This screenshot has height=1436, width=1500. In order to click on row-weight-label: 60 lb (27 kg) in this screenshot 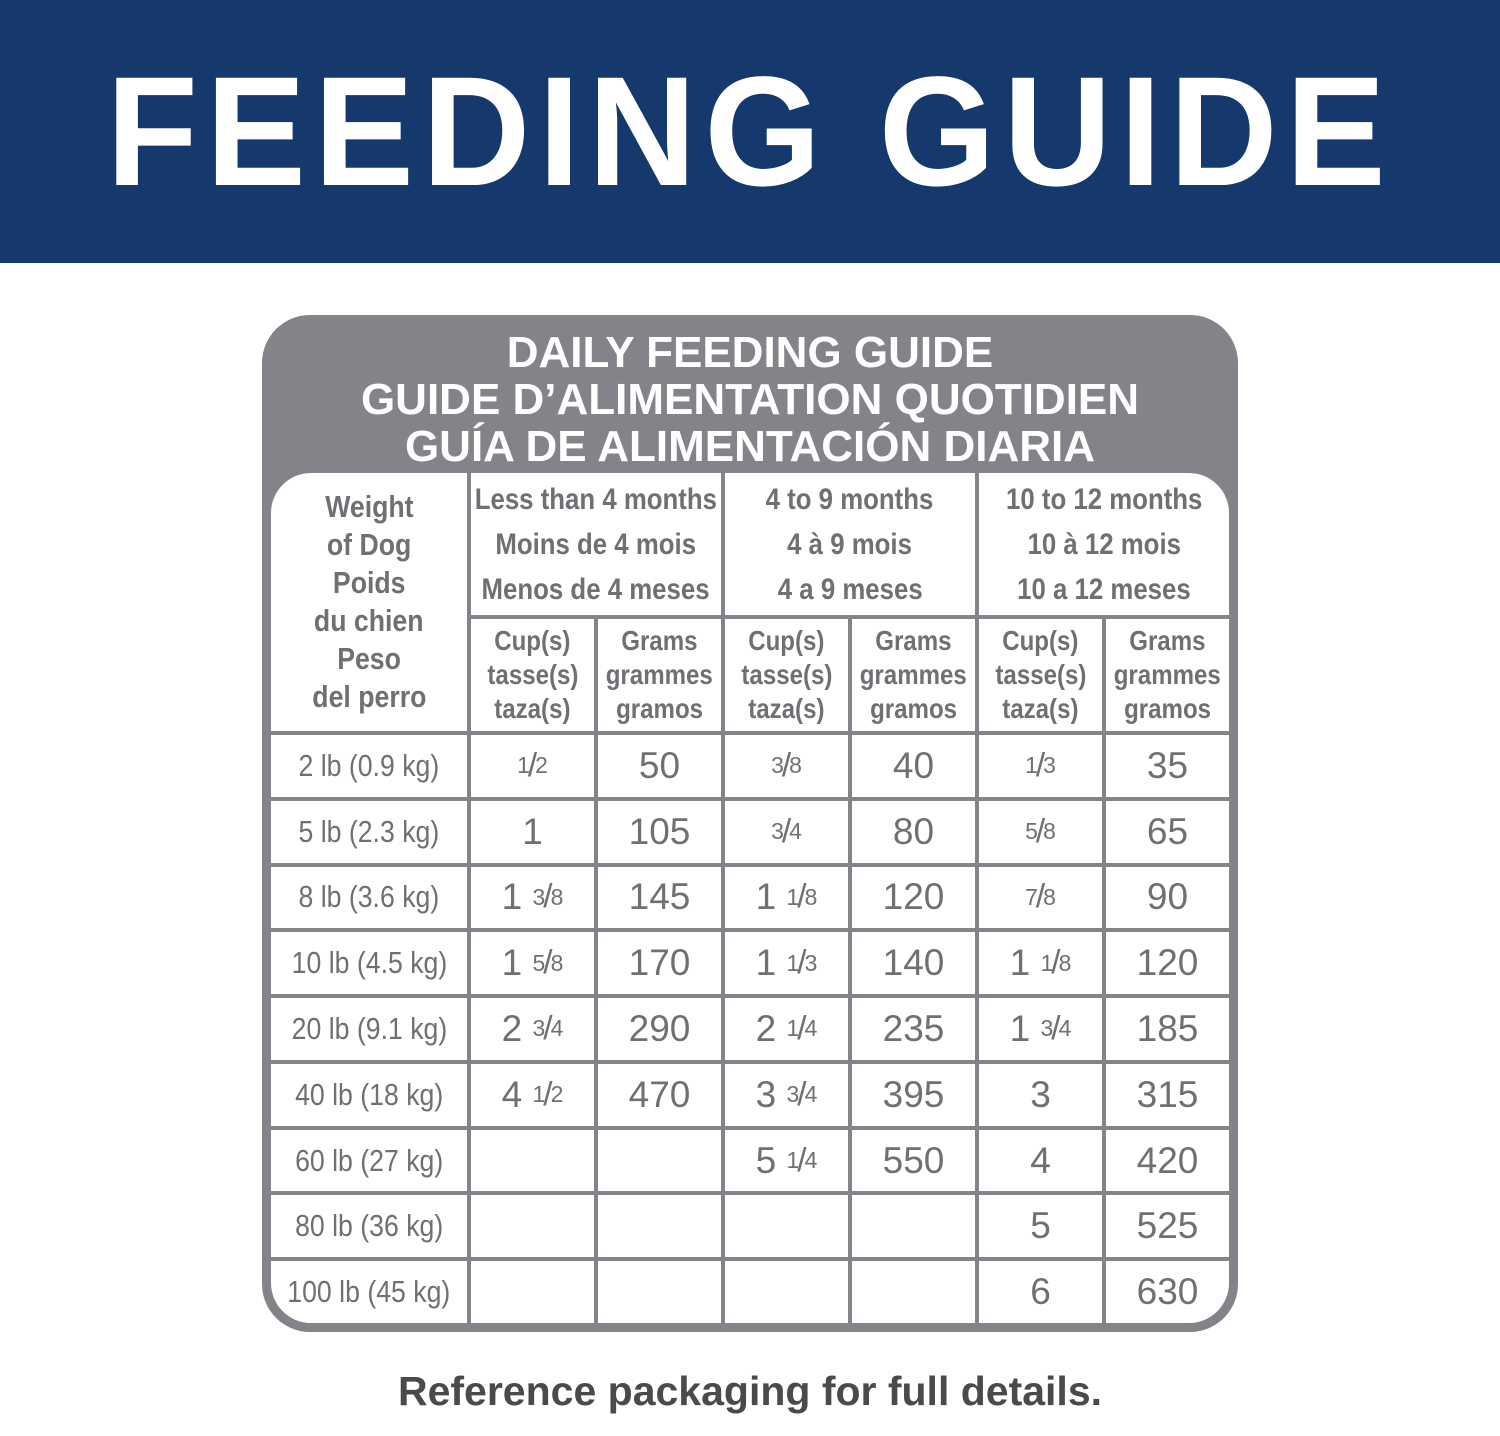, I will do `click(369, 1160)`.